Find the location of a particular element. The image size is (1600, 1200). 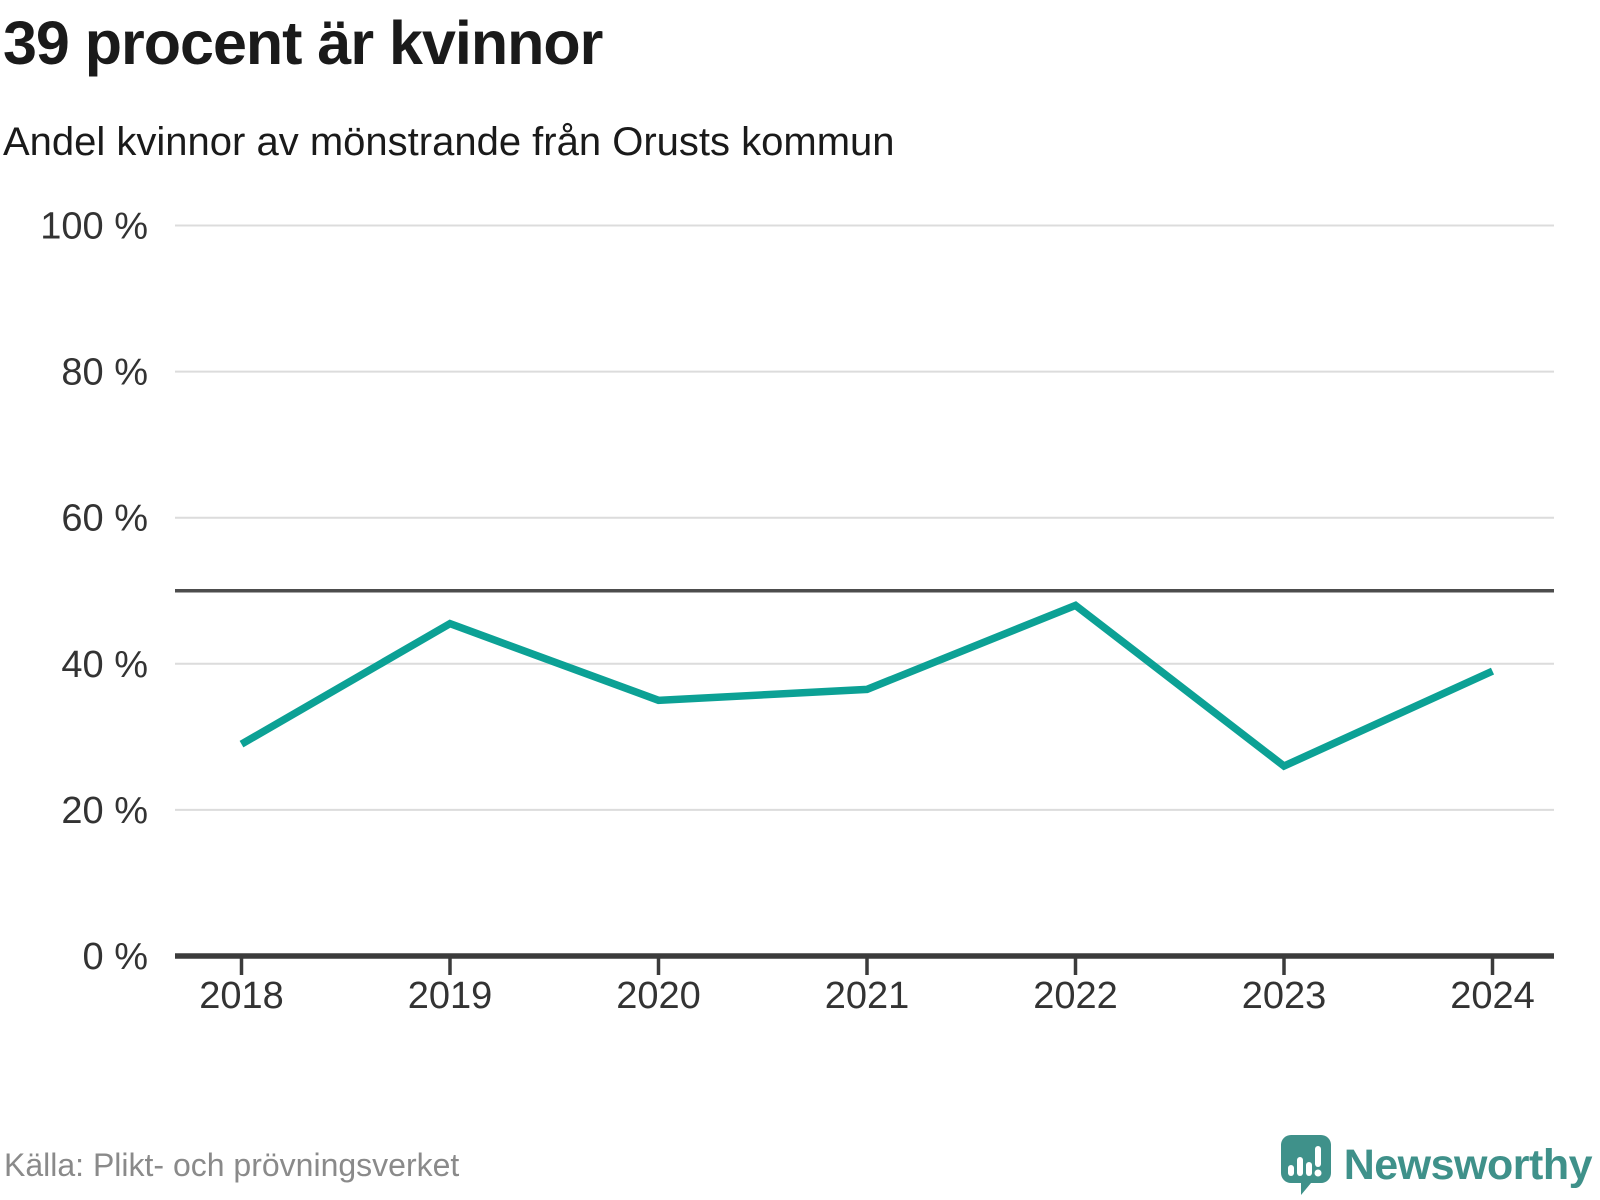

exclamation-bar is located at coordinates (1317, 1156).